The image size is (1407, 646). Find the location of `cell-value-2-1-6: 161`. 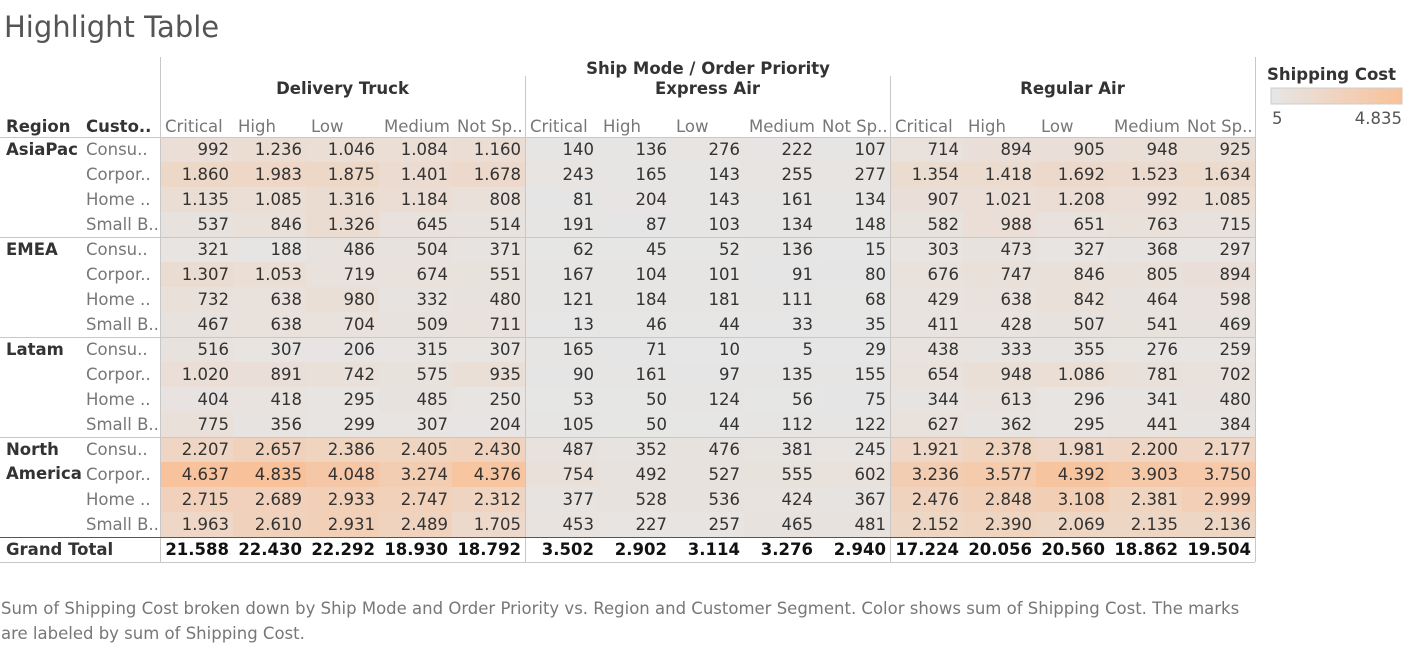

cell-value-2-1-6: 161 is located at coordinates (652, 374).